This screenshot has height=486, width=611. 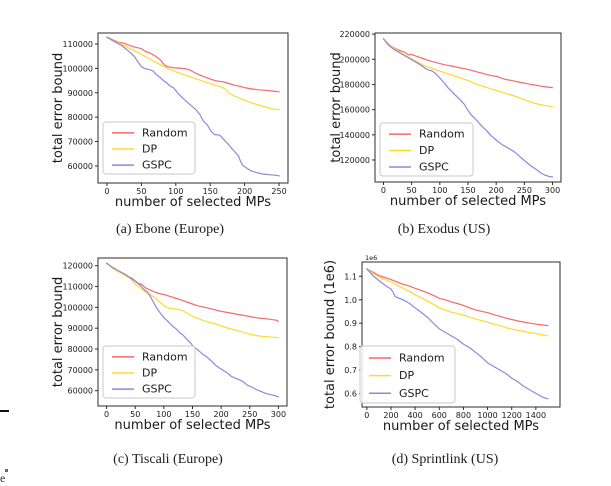 What do you see at coordinates (157, 389) in the screenshot?
I see `chart-c-legend-label-gspc: GSPC` at bounding box center [157, 389].